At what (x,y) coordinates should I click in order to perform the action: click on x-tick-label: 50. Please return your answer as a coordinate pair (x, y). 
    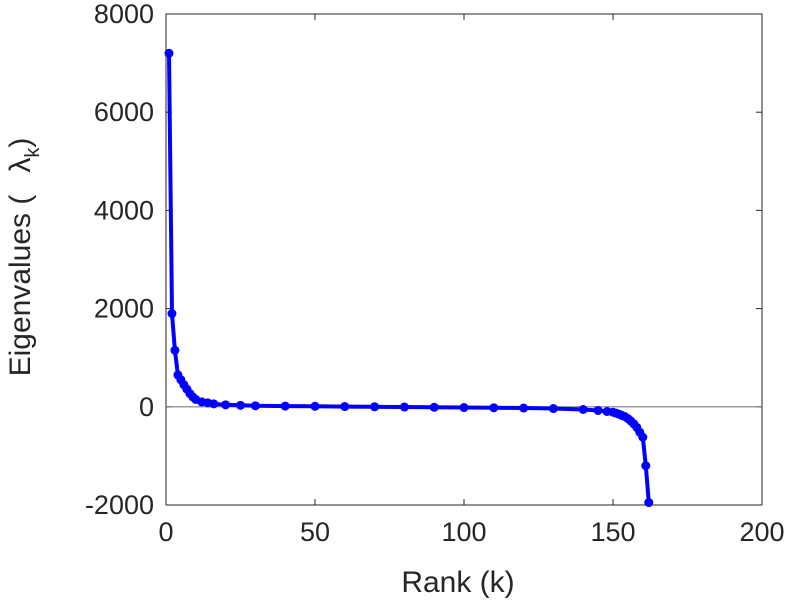
    Looking at the image, I should click on (315, 532).